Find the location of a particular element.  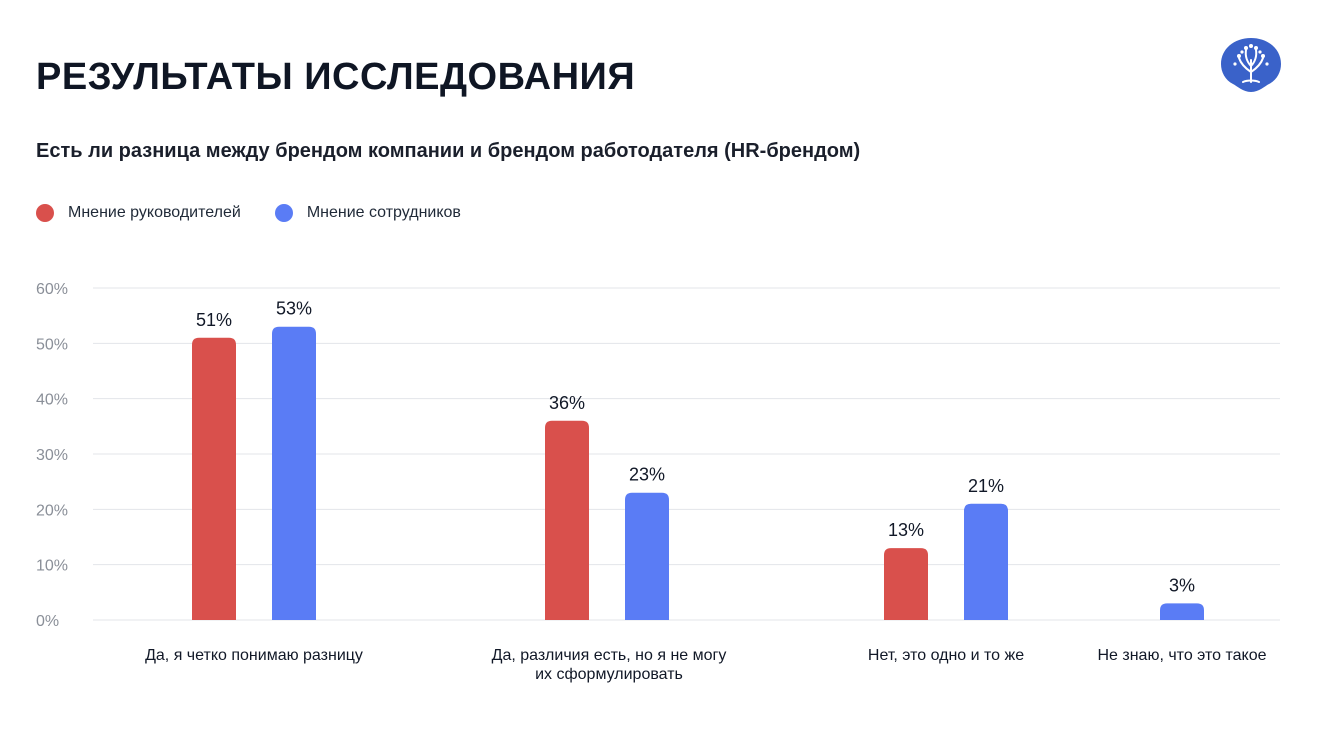

y-tick-label: 10% is located at coordinates (52, 566).